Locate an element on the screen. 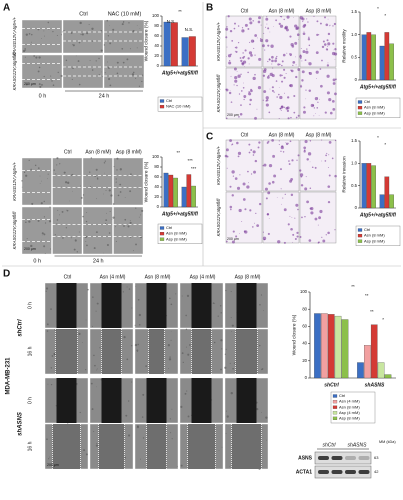 Image resolution: width=403 pixels, height=500 pixels. time-label: 16 h is located at coordinates (30, 351).